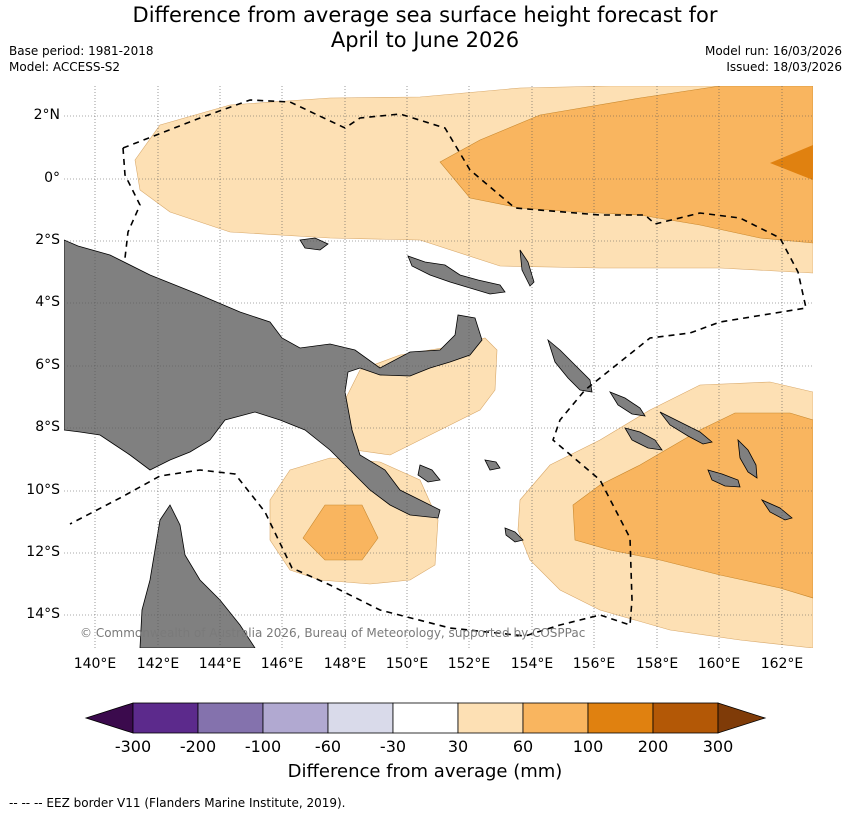 This screenshot has height=816, width=850. I want to click on lon-label-140e: 140°E, so click(95, 664).